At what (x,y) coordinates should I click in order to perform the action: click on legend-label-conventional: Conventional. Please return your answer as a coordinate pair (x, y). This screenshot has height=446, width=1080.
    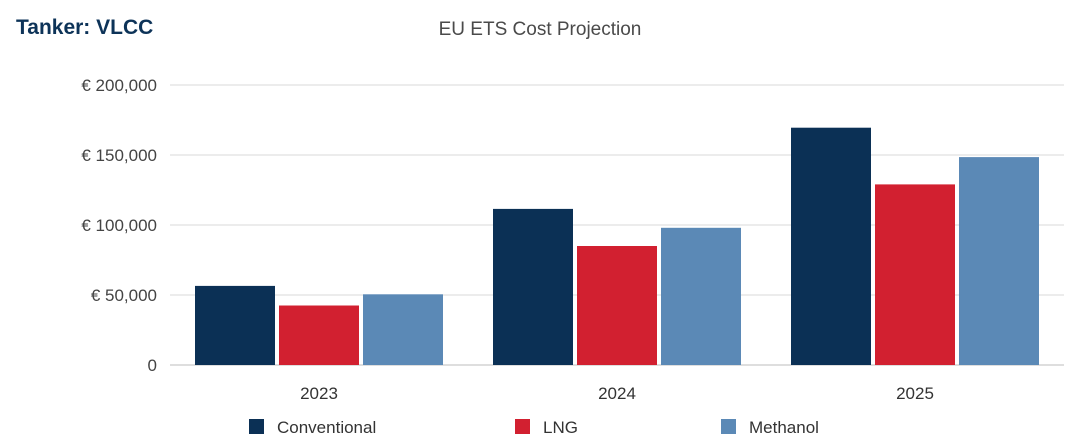
    Looking at the image, I should click on (326, 427).